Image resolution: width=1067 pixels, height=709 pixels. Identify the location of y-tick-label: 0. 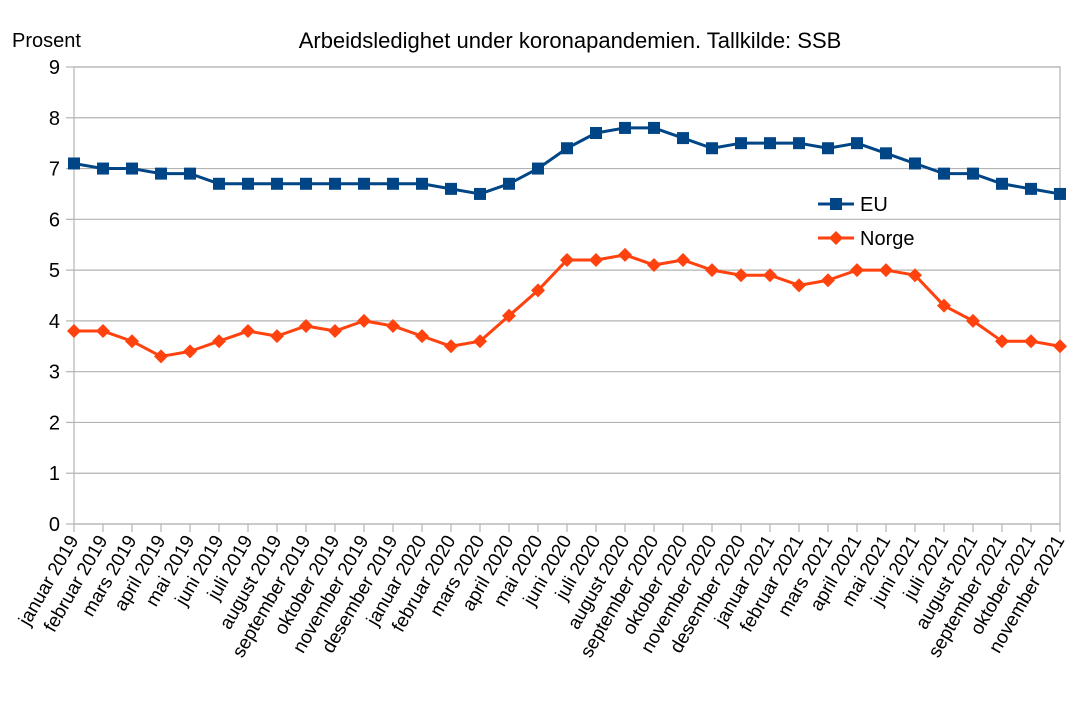
(54, 525).